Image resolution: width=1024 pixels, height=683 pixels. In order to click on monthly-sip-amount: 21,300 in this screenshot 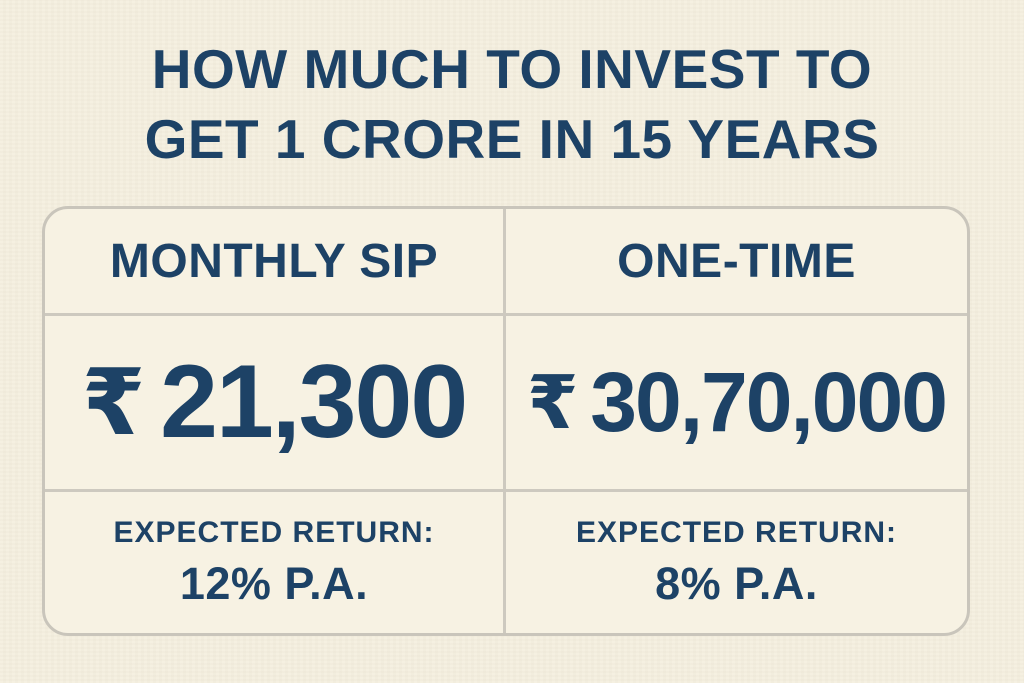, I will do `click(314, 402)`.